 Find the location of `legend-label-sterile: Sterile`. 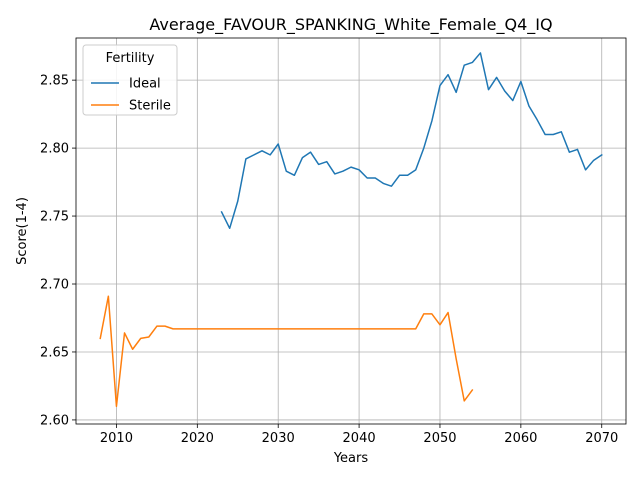

legend-label-sterile: Sterile is located at coordinates (150, 106).